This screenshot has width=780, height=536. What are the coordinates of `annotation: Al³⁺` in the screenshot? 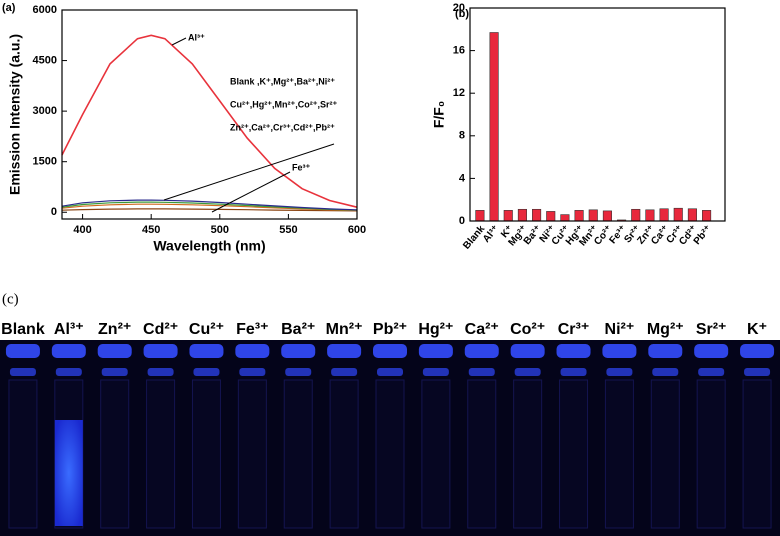 It's located at (196, 37).